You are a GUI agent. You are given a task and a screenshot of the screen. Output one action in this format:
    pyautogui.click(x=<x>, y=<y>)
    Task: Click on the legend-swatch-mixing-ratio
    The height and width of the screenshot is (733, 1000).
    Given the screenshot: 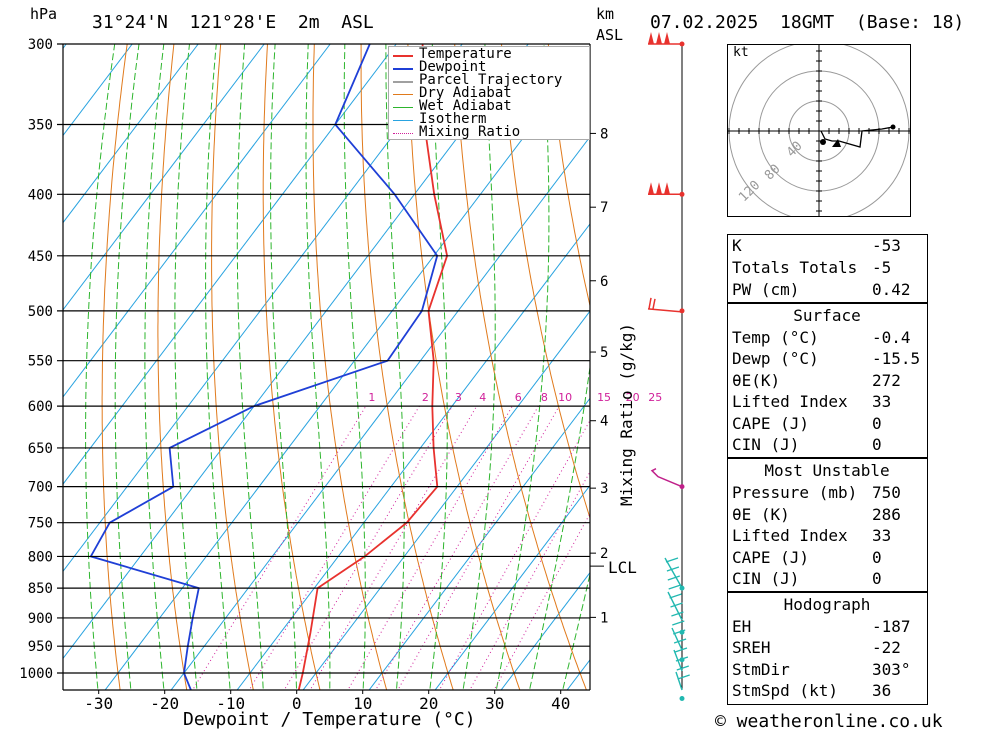 What is the action you would take?
    pyautogui.click(x=403, y=133)
    